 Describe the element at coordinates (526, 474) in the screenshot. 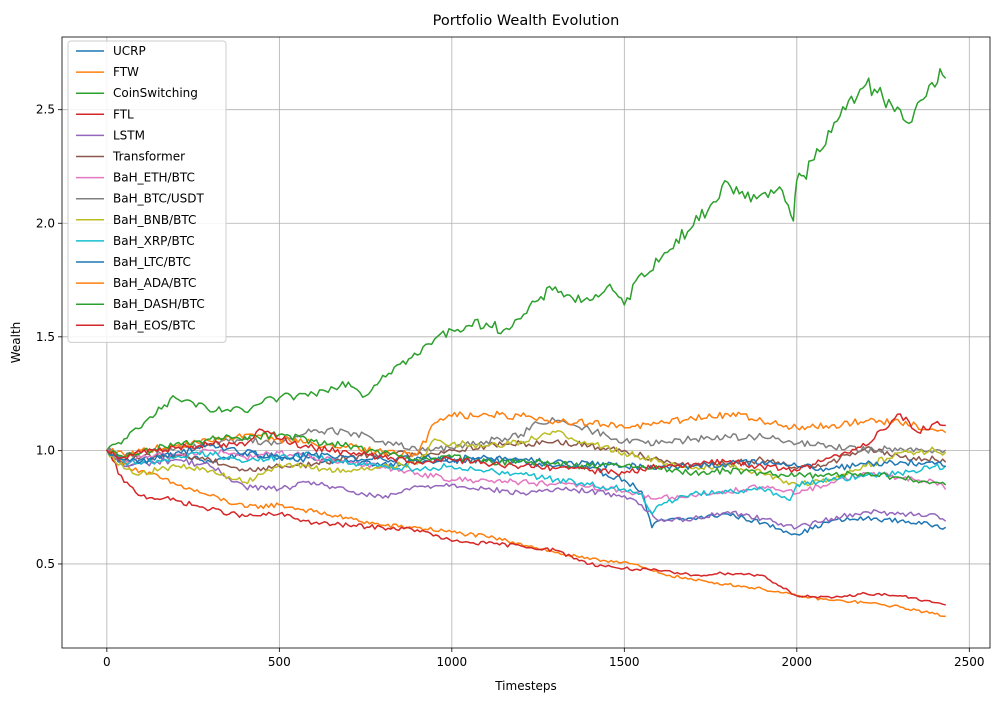

I see `series-line-bah-eth-btc` at that location.